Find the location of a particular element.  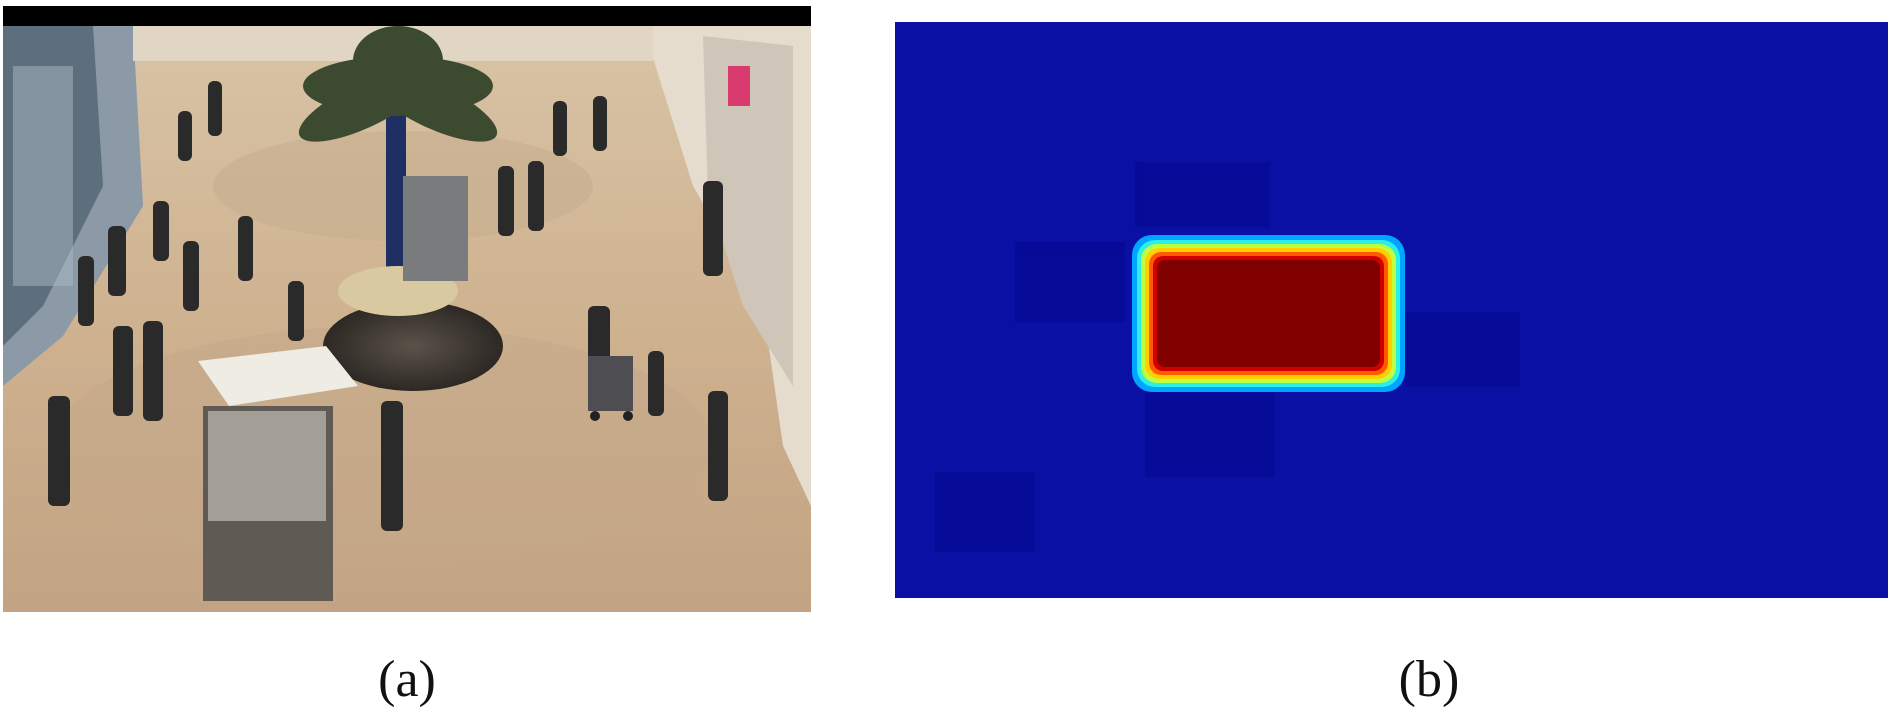

panel-a-caption: (a) is located at coordinates (407, 679).